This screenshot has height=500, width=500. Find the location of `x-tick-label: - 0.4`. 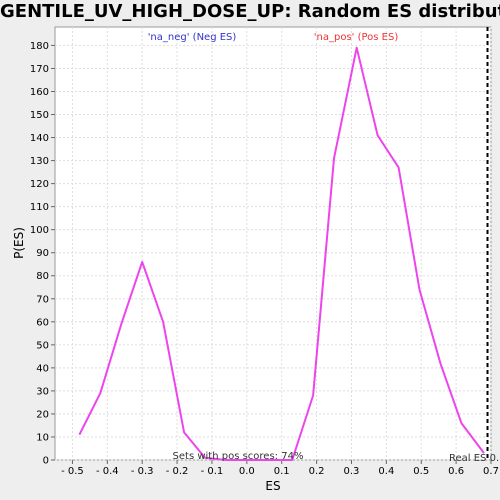

x-tick-label: - 0.4 is located at coordinates (107, 471).